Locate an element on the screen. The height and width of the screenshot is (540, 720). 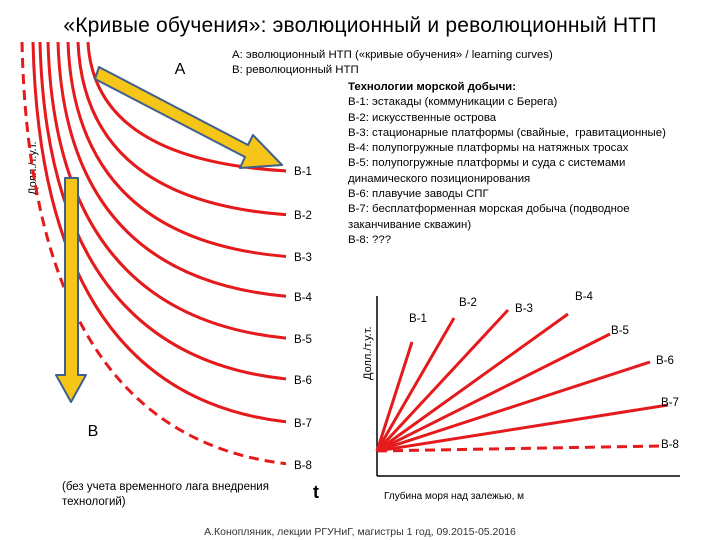
technology-line: динамического позиционирования is located at coordinates (439, 178).